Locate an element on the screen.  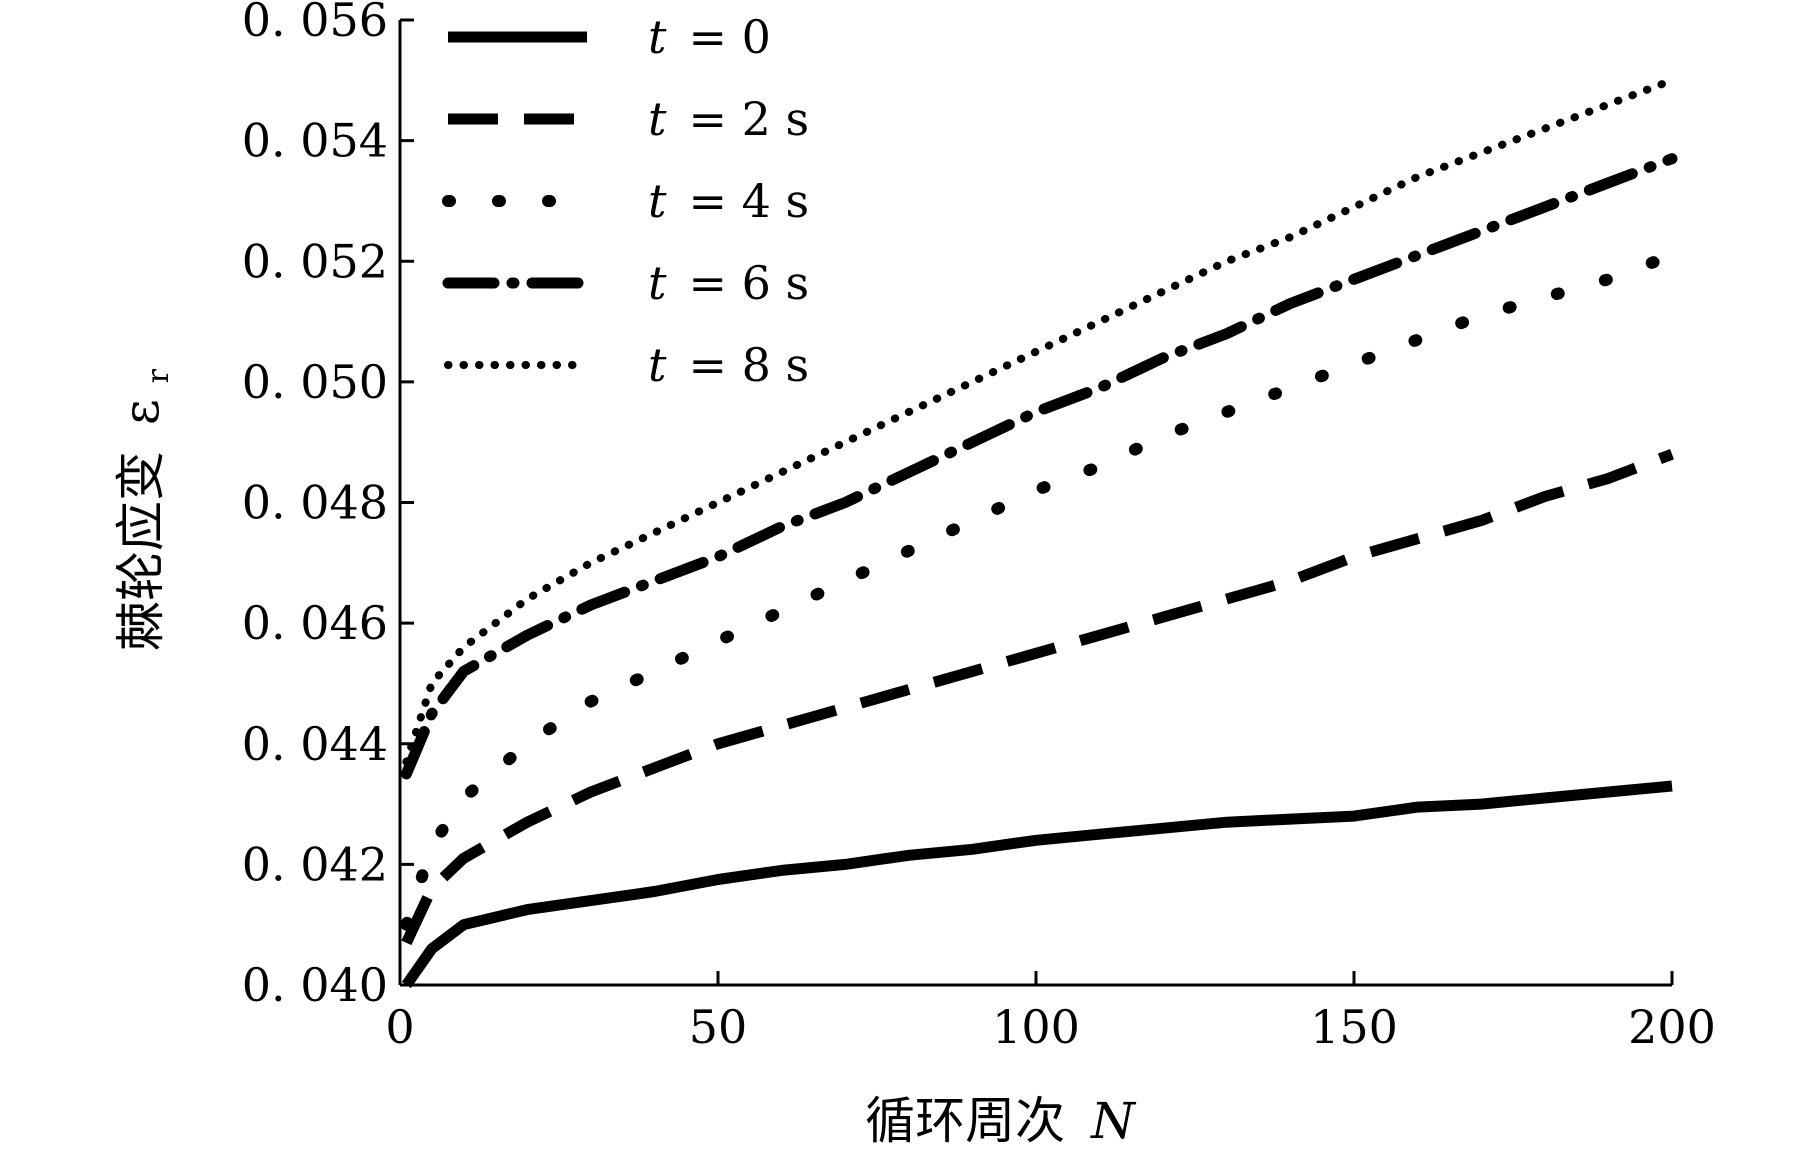
legend-label-0: t = 0 is located at coordinates (709, 37).